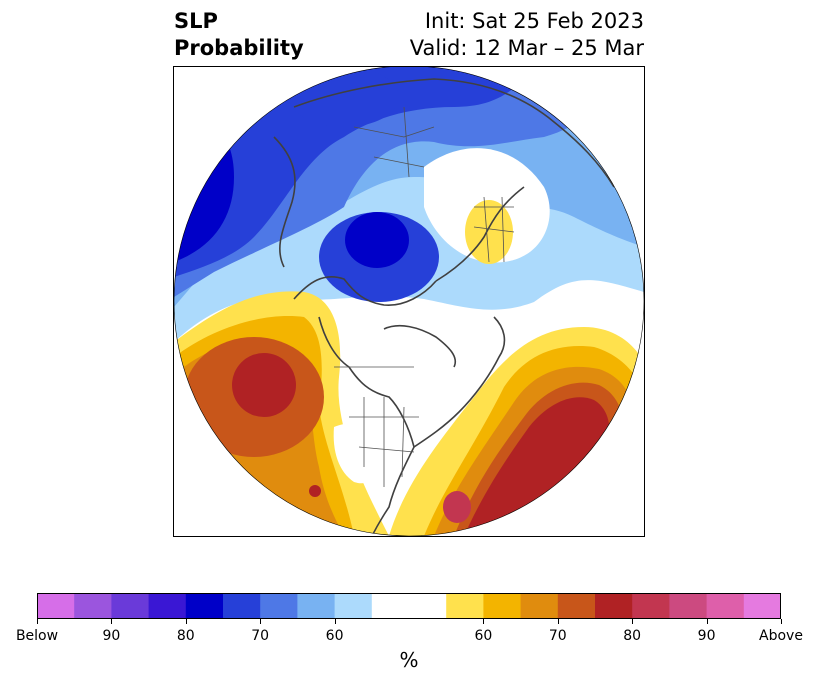  What do you see at coordinates (526, 48) in the screenshot?
I see `valid-range: Valid: 12 Mar – 25 Mar` at bounding box center [526, 48].